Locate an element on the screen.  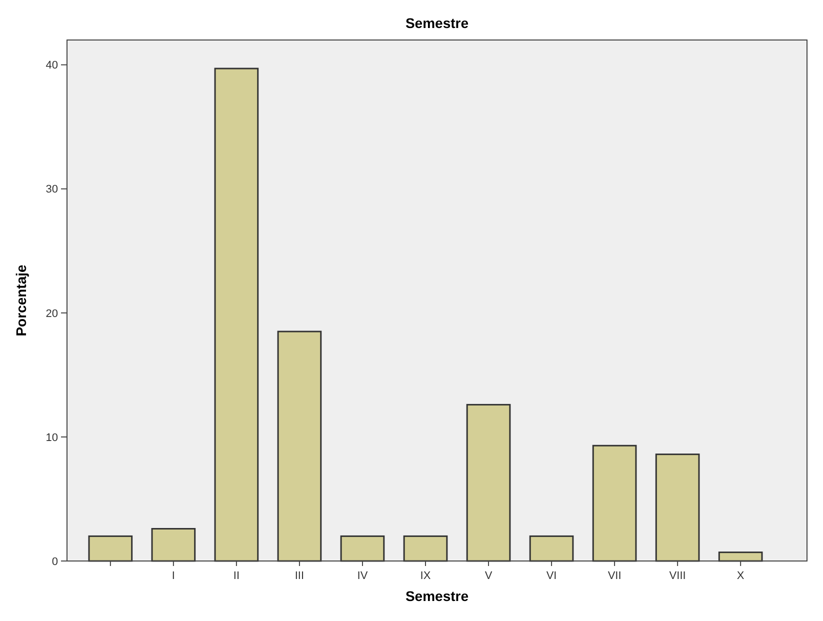
x-tick-label: IV is located at coordinates (362, 576).